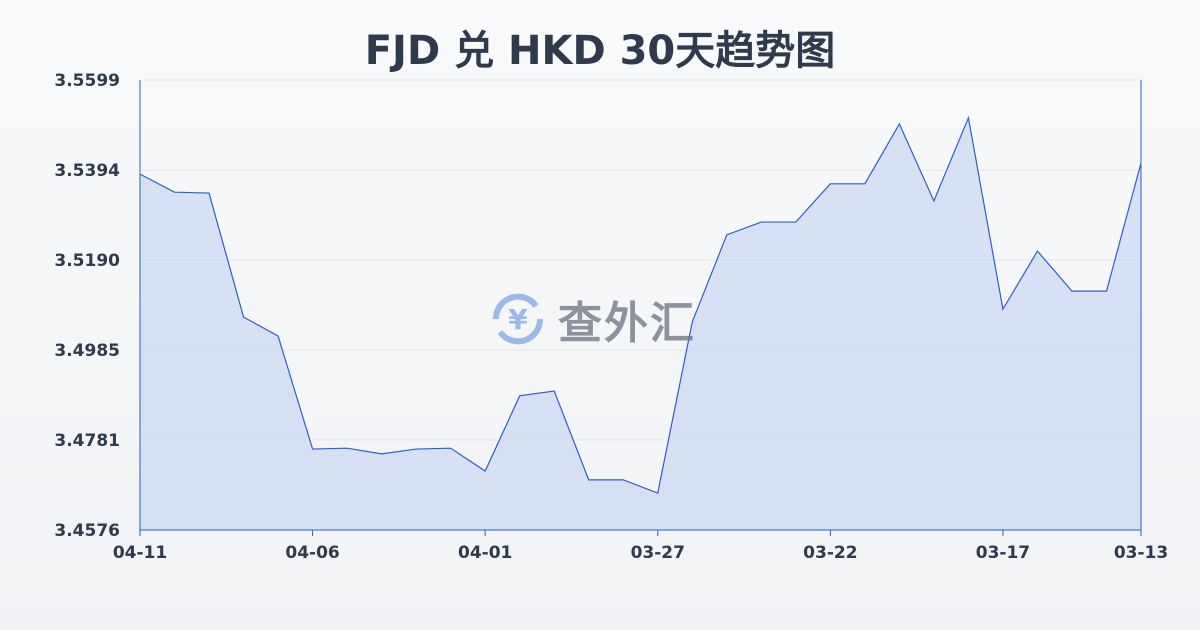  What do you see at coordinates (485, 553) in the screenshot?
I see `x-tick-label: 04-01` at bounding box center [485, 553].